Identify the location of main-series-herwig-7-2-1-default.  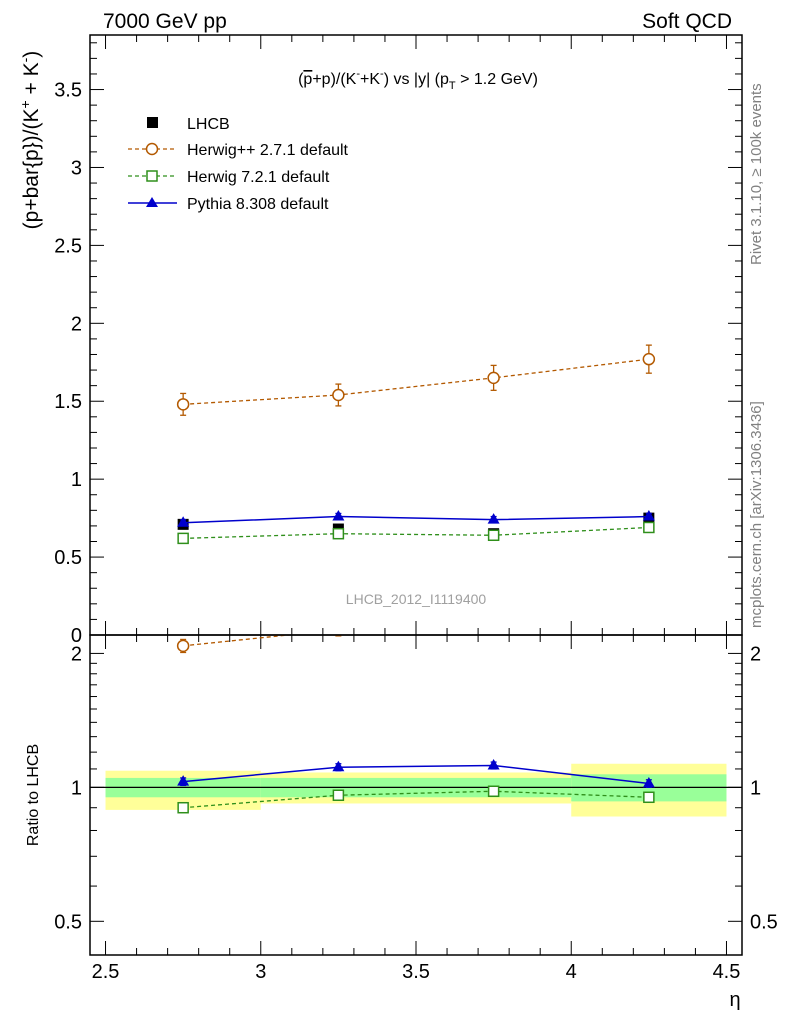
(416, 533).